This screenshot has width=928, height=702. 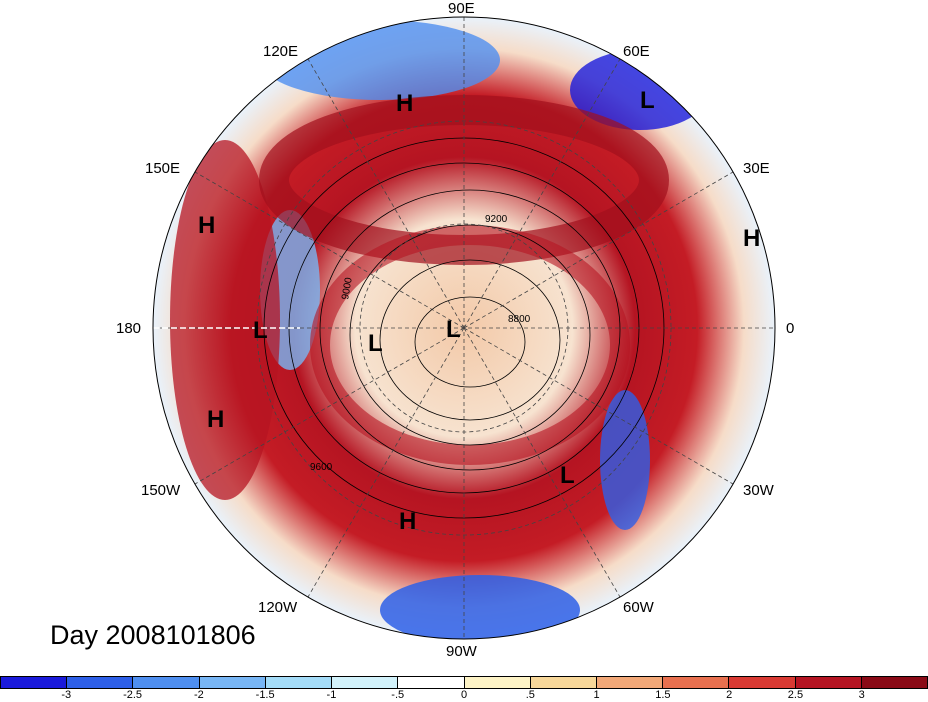 I want to click on lon-label-150e: 150E, so click(x=163, y=168).